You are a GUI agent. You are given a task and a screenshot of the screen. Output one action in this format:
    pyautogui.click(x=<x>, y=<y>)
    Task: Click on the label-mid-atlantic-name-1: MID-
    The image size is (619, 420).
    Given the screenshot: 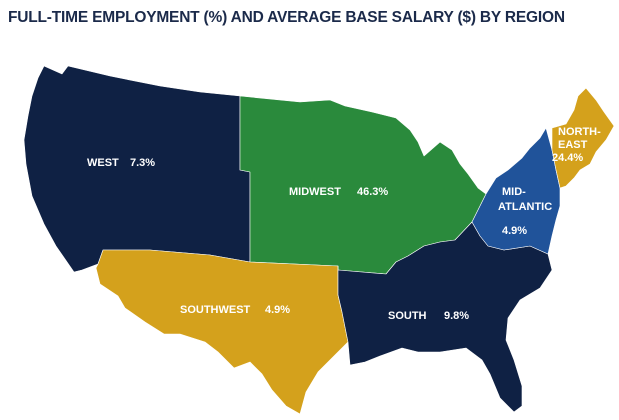 What is the action you would take?
    pyautogui.click(x=514, y=192)
    